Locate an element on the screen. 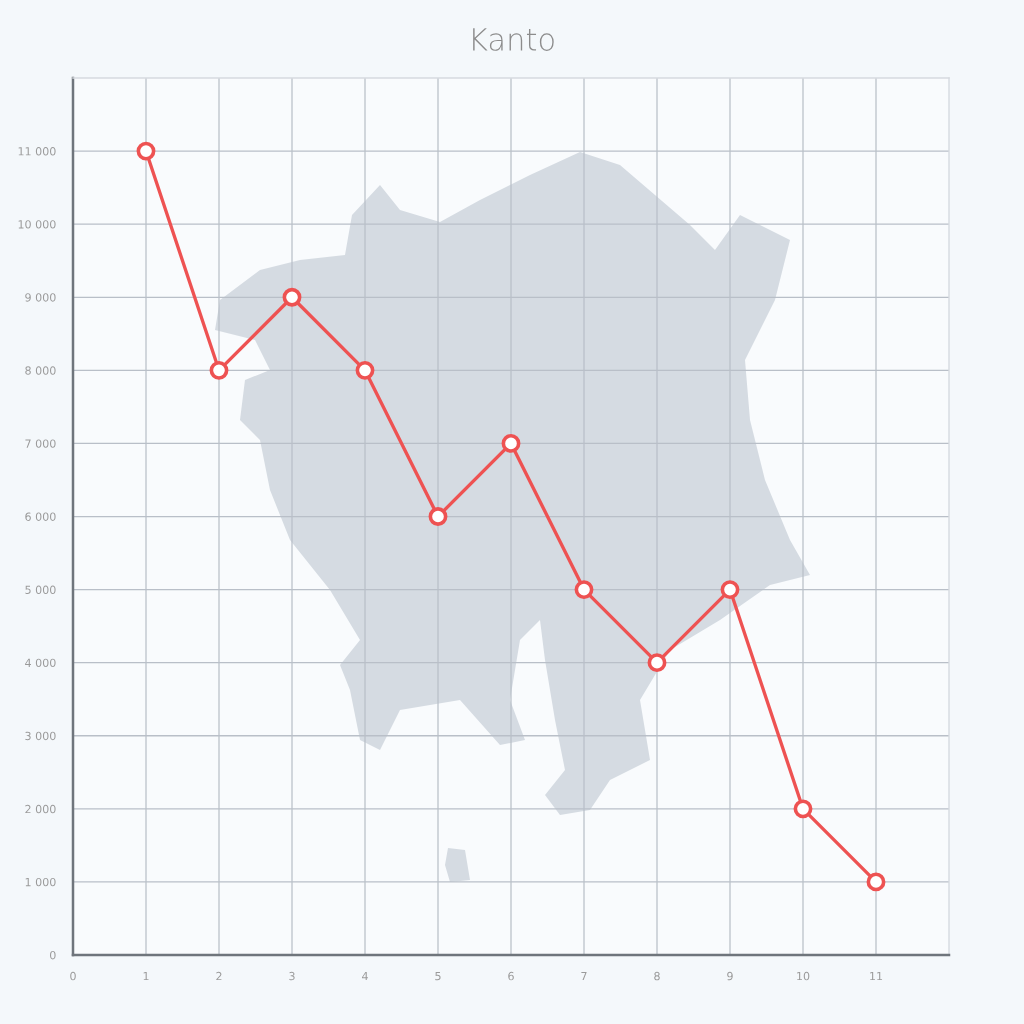 The height and width of the screenshot is (1024, 1024). x-tick-label: 10 is located at coordinates (803, 976).